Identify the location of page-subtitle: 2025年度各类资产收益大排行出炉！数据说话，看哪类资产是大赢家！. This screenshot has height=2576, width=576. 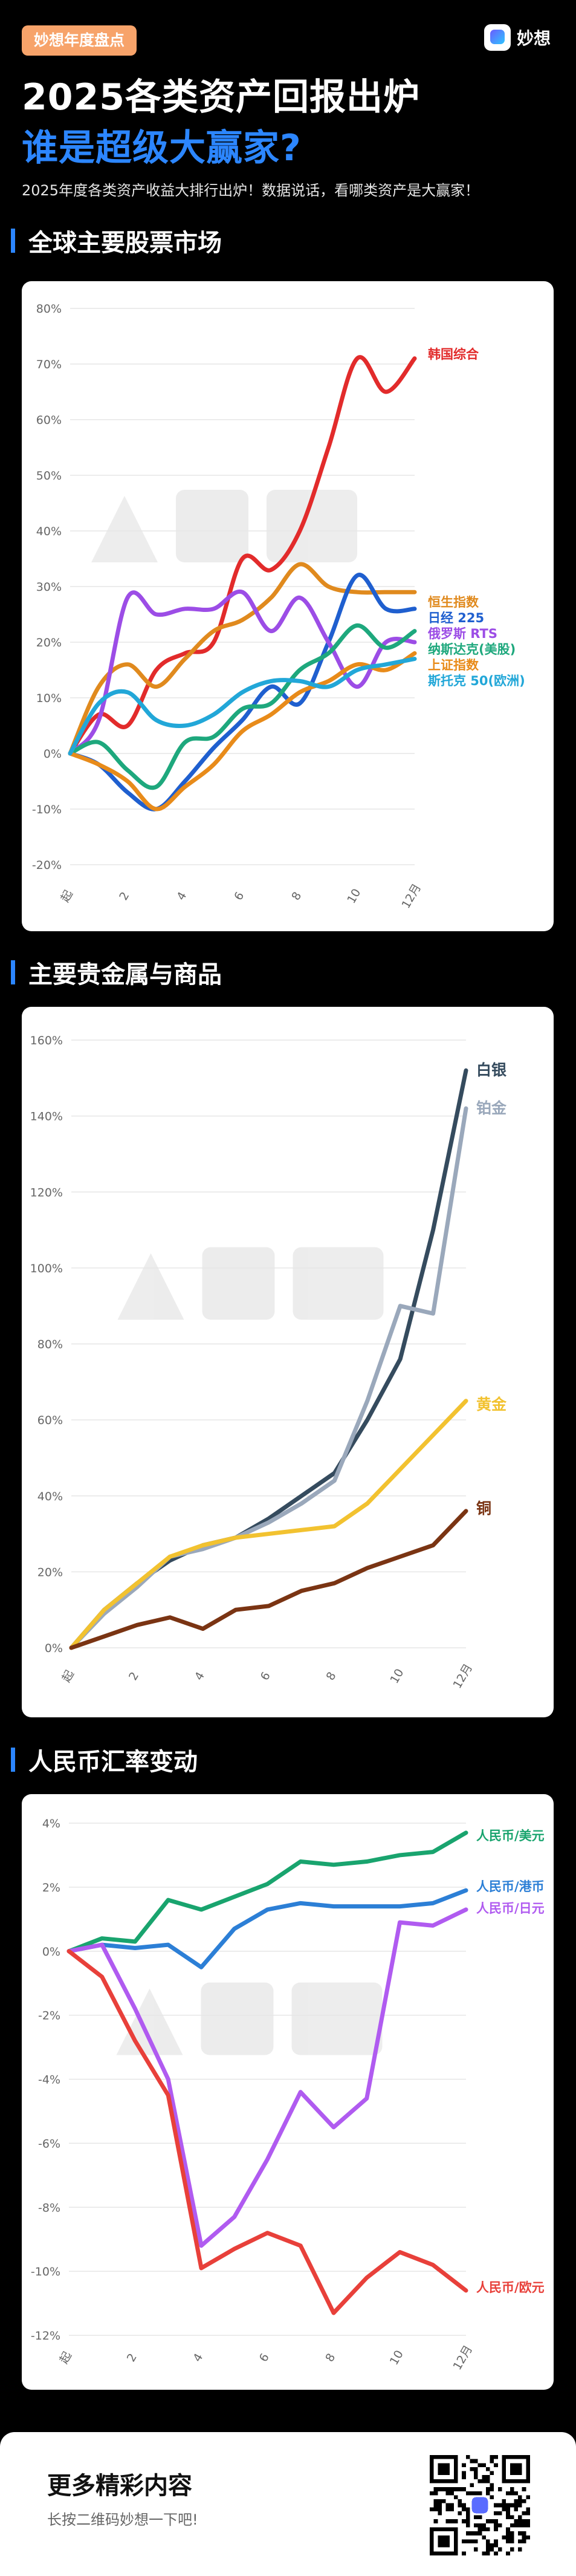
(251, 191).